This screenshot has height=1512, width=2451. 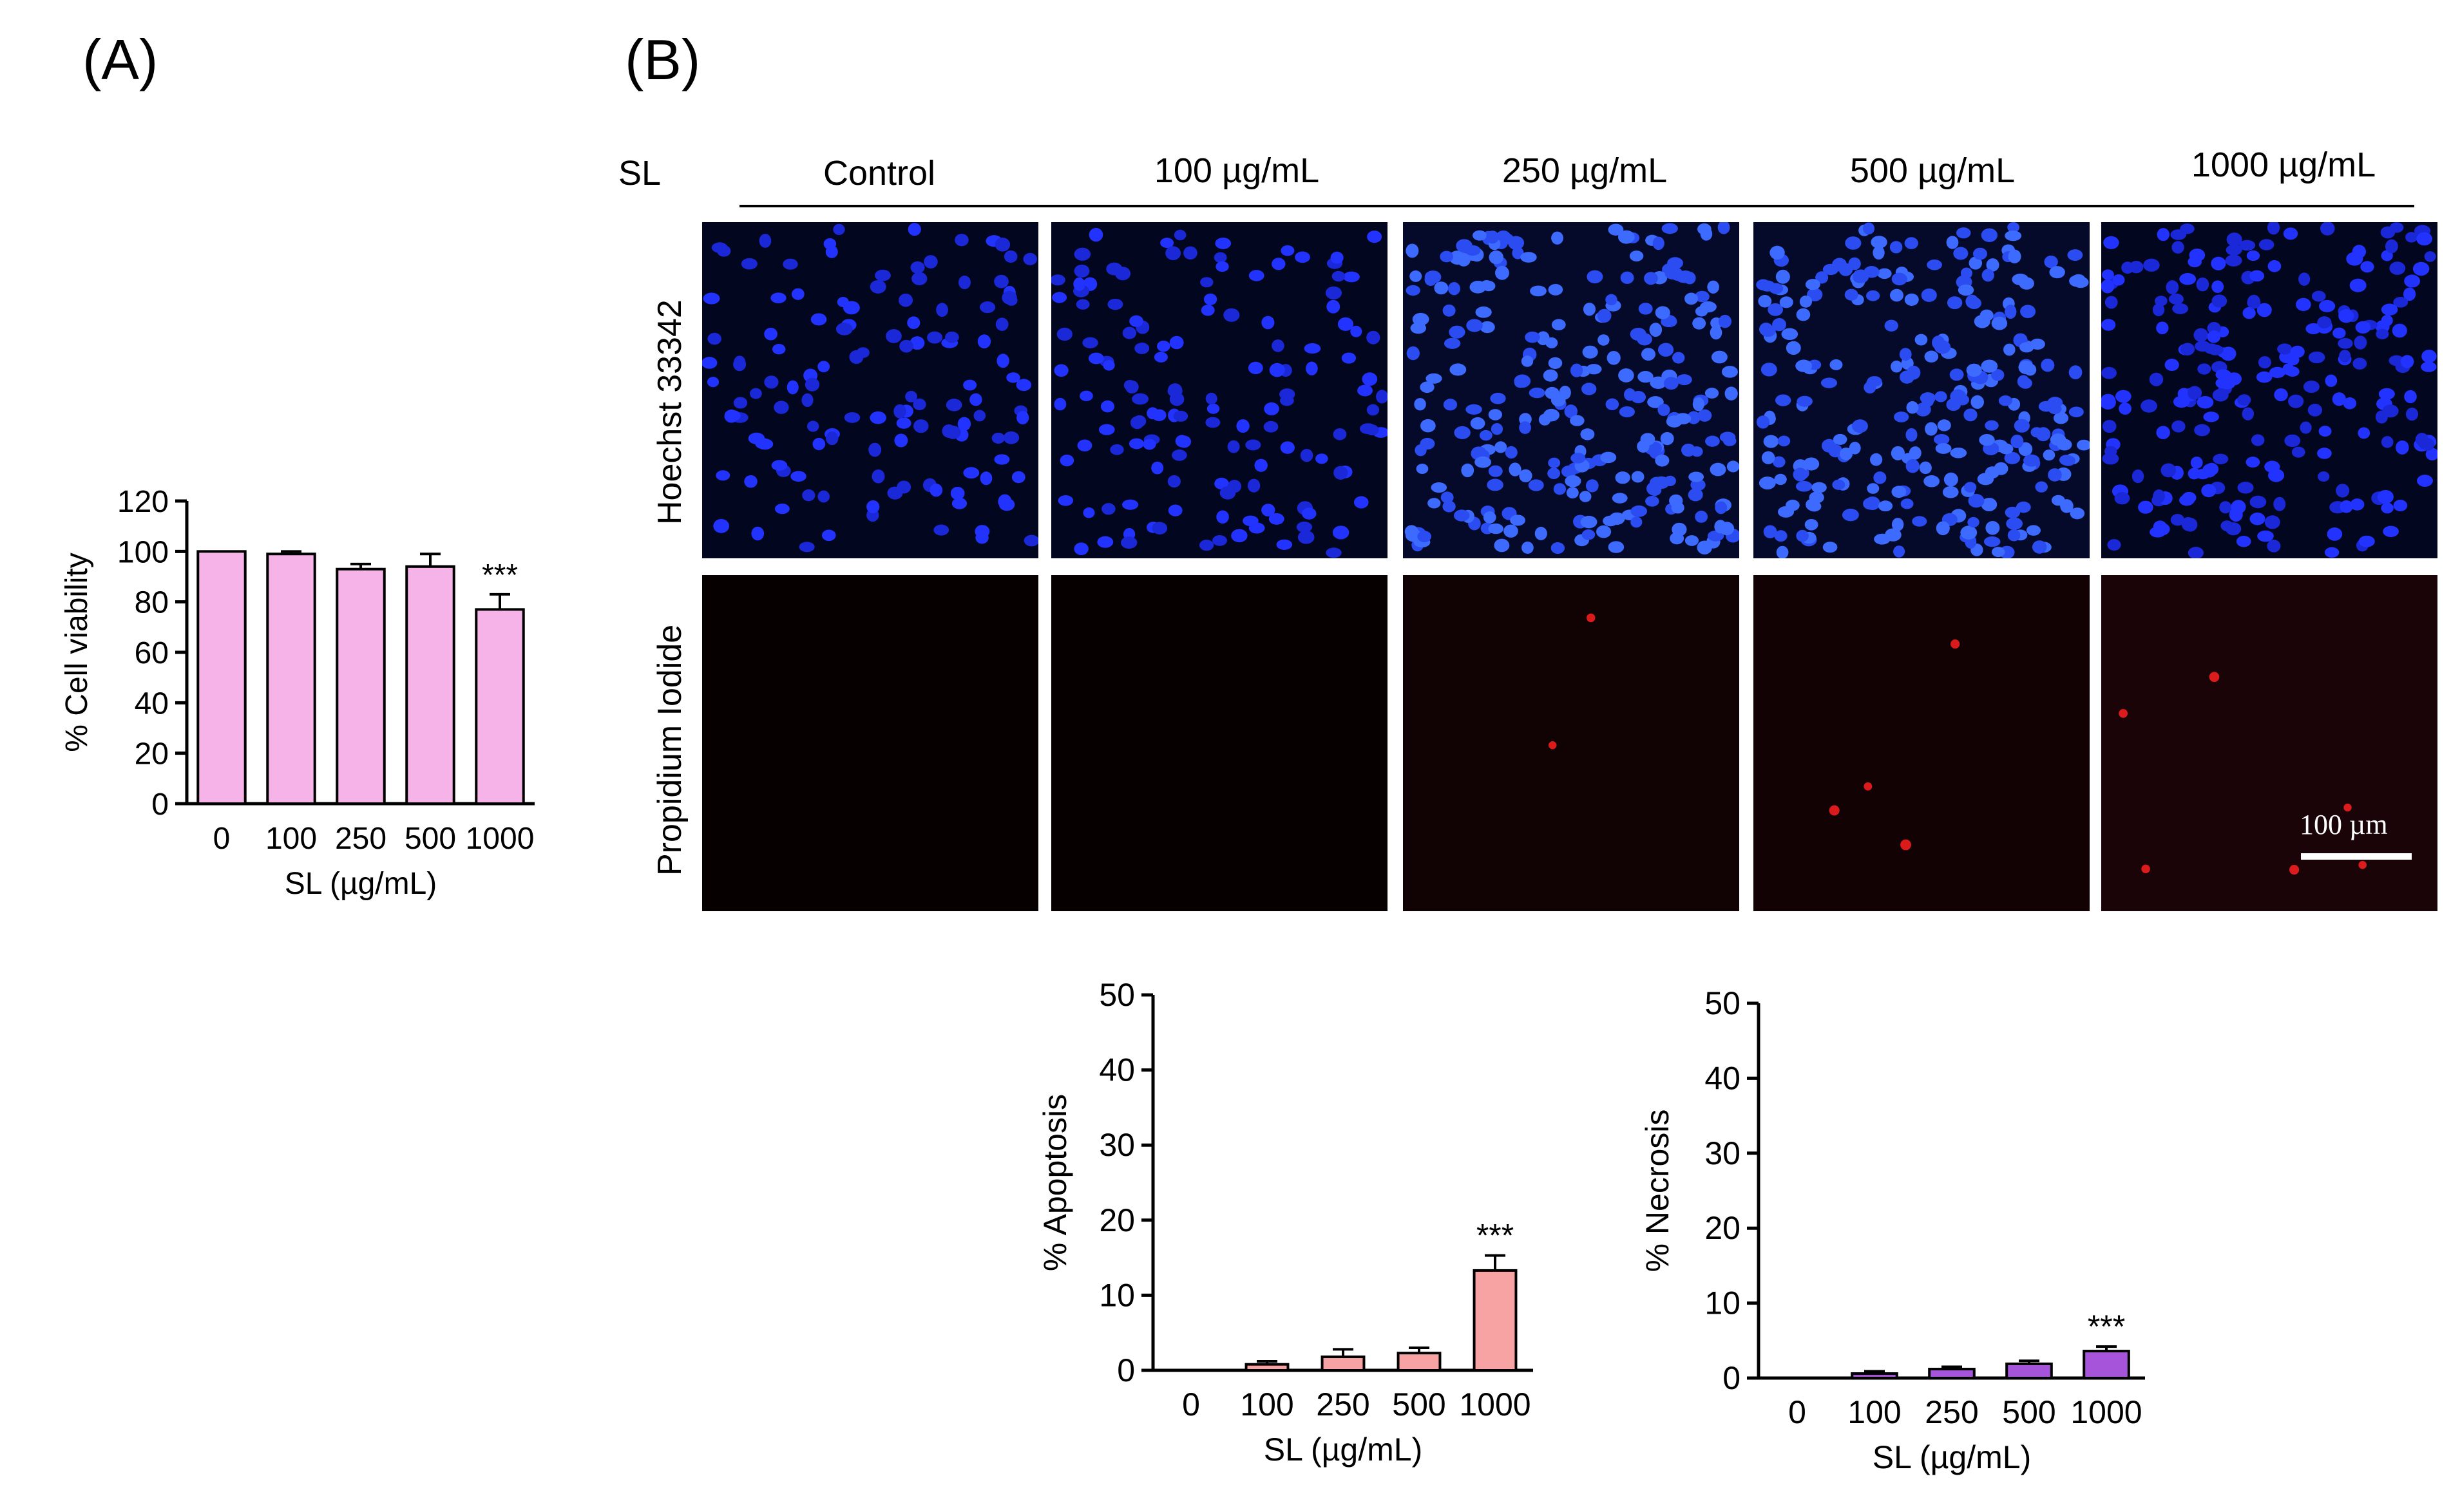 I want to click on x-tick-label: 500, so click(x=430, y=839).